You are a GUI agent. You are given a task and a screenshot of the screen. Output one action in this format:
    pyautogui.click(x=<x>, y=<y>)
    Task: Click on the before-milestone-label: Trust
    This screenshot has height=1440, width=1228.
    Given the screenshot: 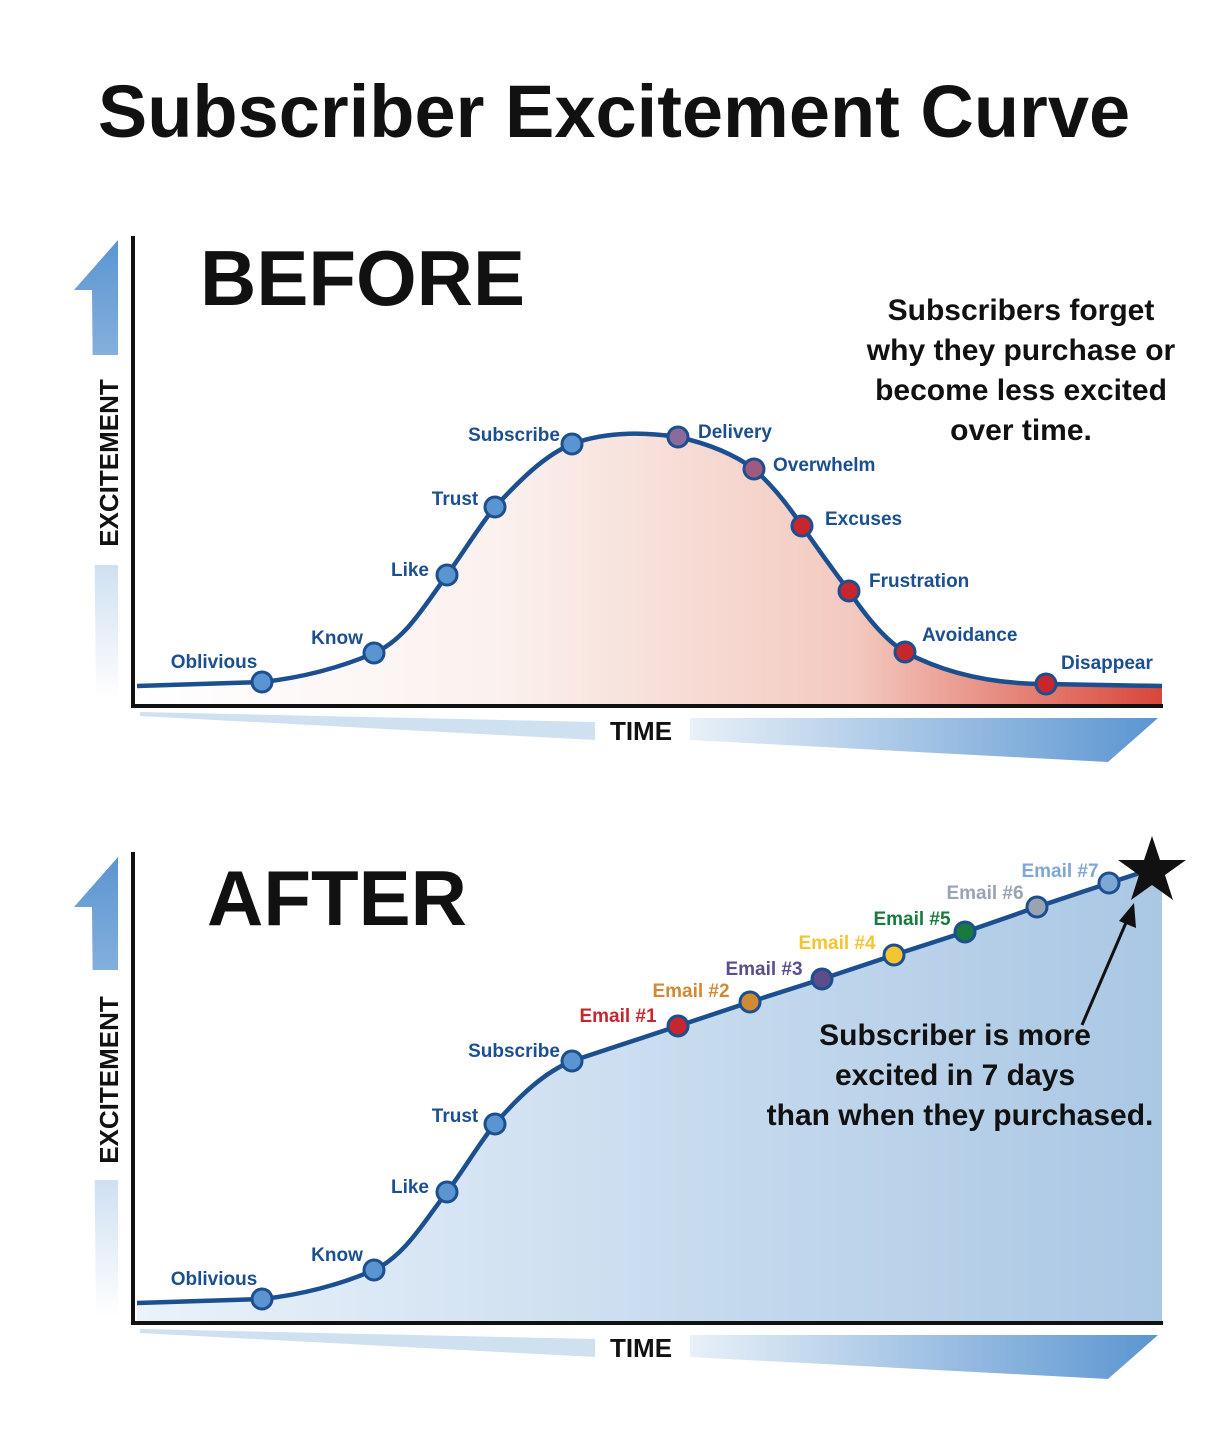 What is the action you would take?
    pyautogui.click(x=455, y=499)
    